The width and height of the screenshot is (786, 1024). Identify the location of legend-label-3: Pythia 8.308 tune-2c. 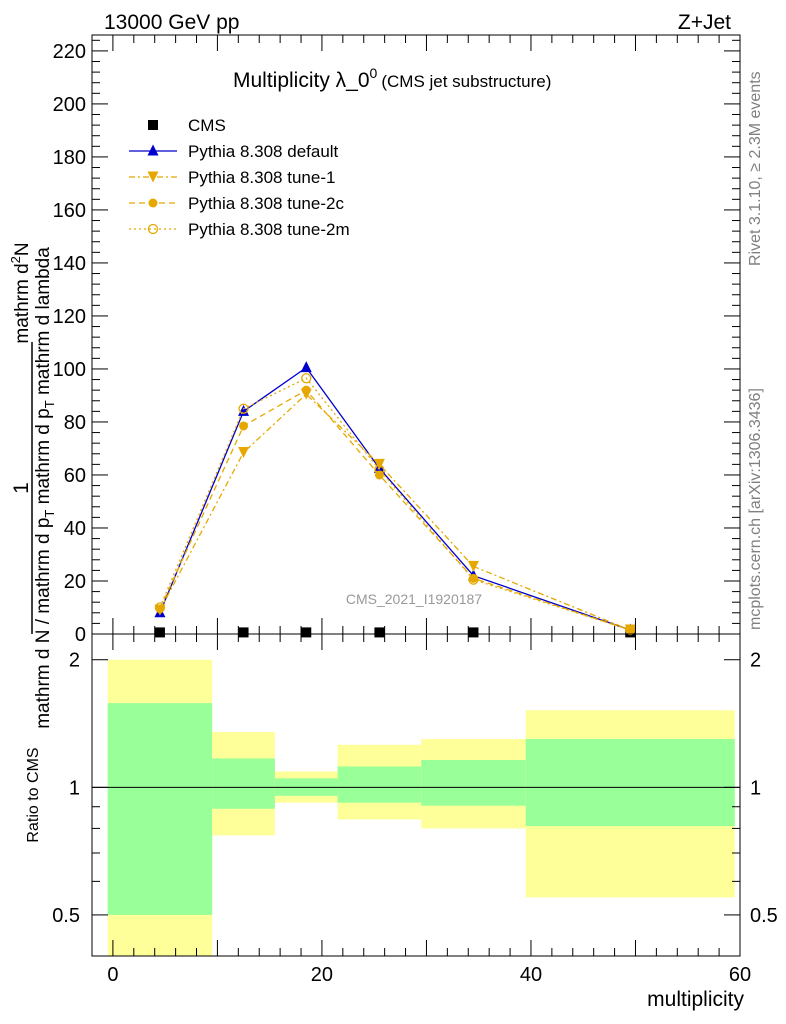
(266, 203).